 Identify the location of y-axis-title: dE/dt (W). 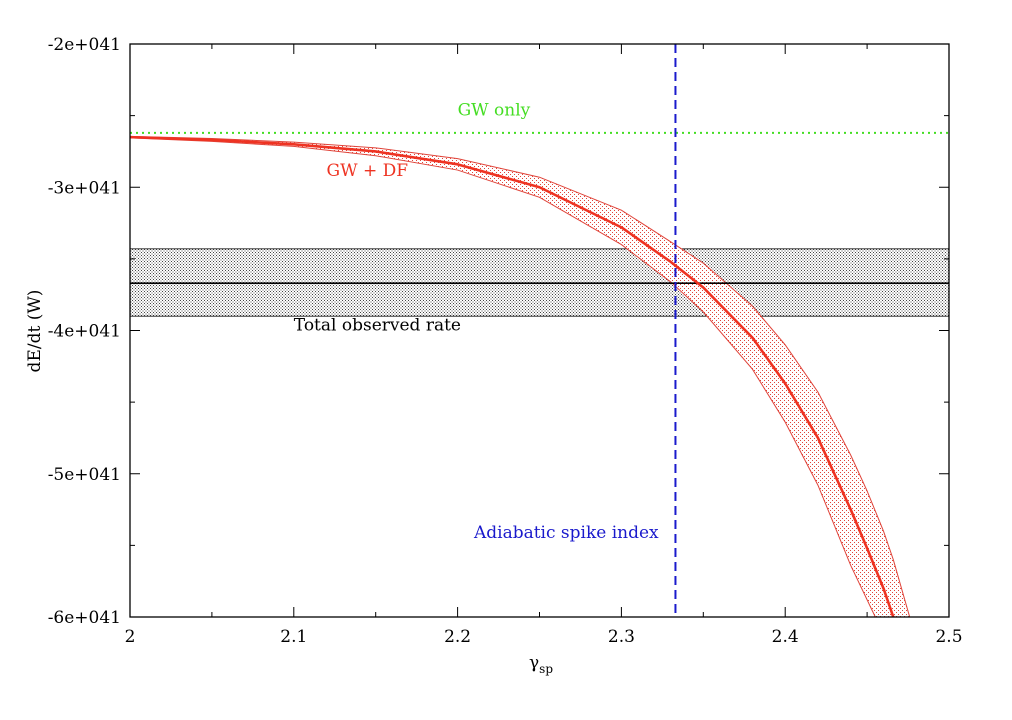
(35, 331).